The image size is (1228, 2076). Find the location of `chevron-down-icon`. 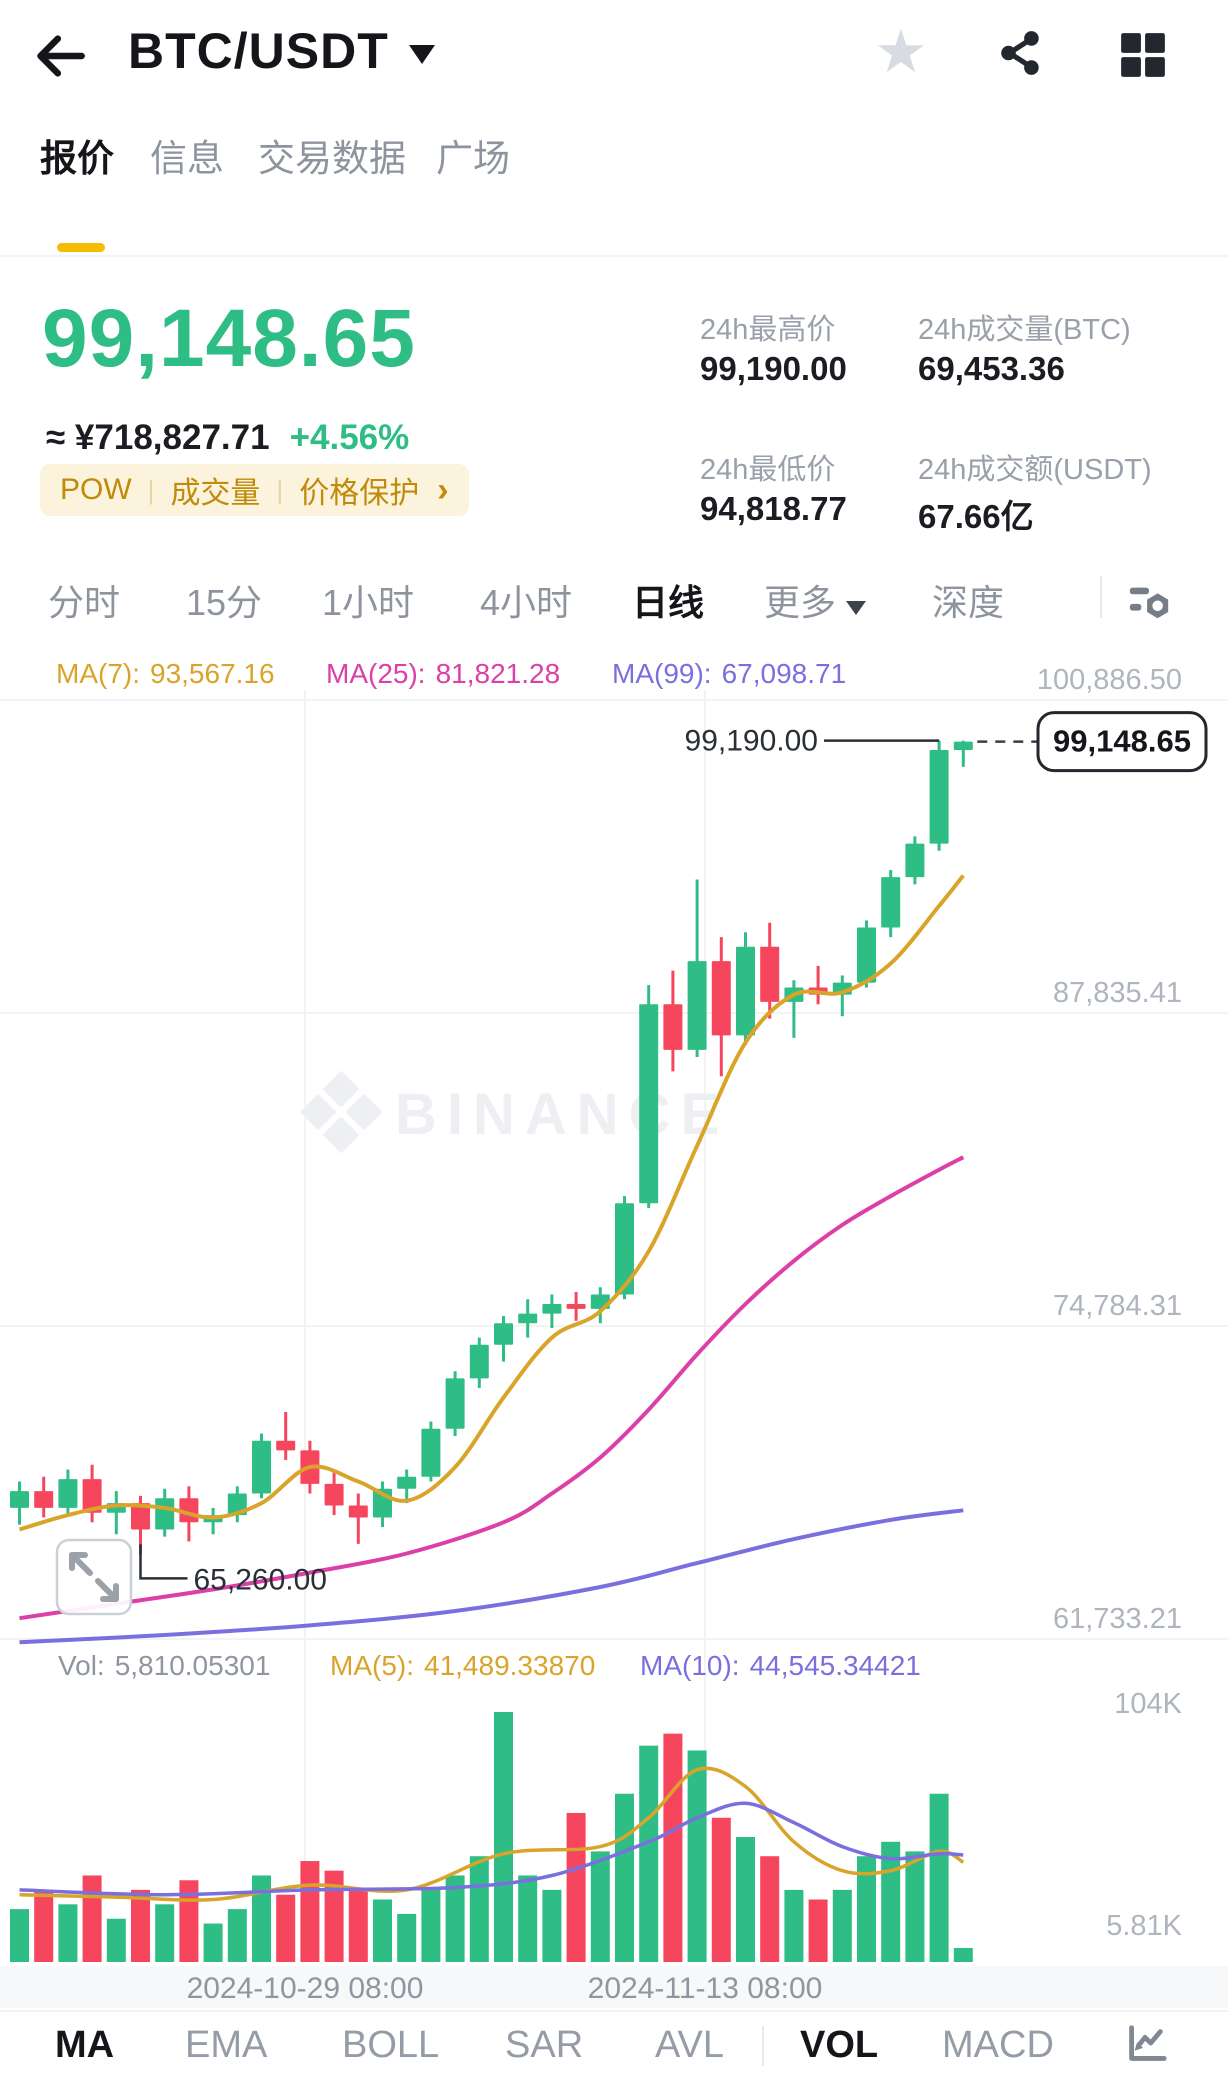

chevron-down-icon is located at coordinates (856, 608).